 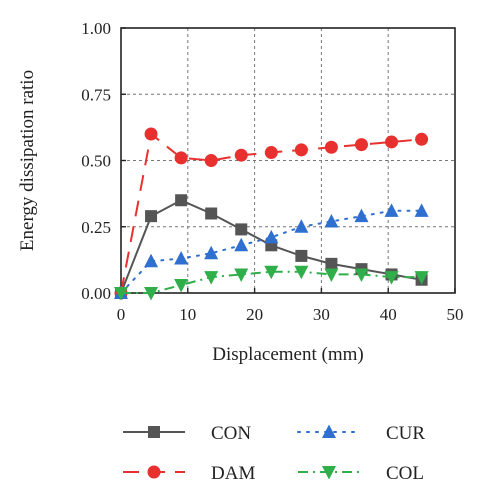 What do you see at coordinates (96, 161) in the screenshot?
I see `y-tick-label: 0.50` at bounding box center [96, 161].